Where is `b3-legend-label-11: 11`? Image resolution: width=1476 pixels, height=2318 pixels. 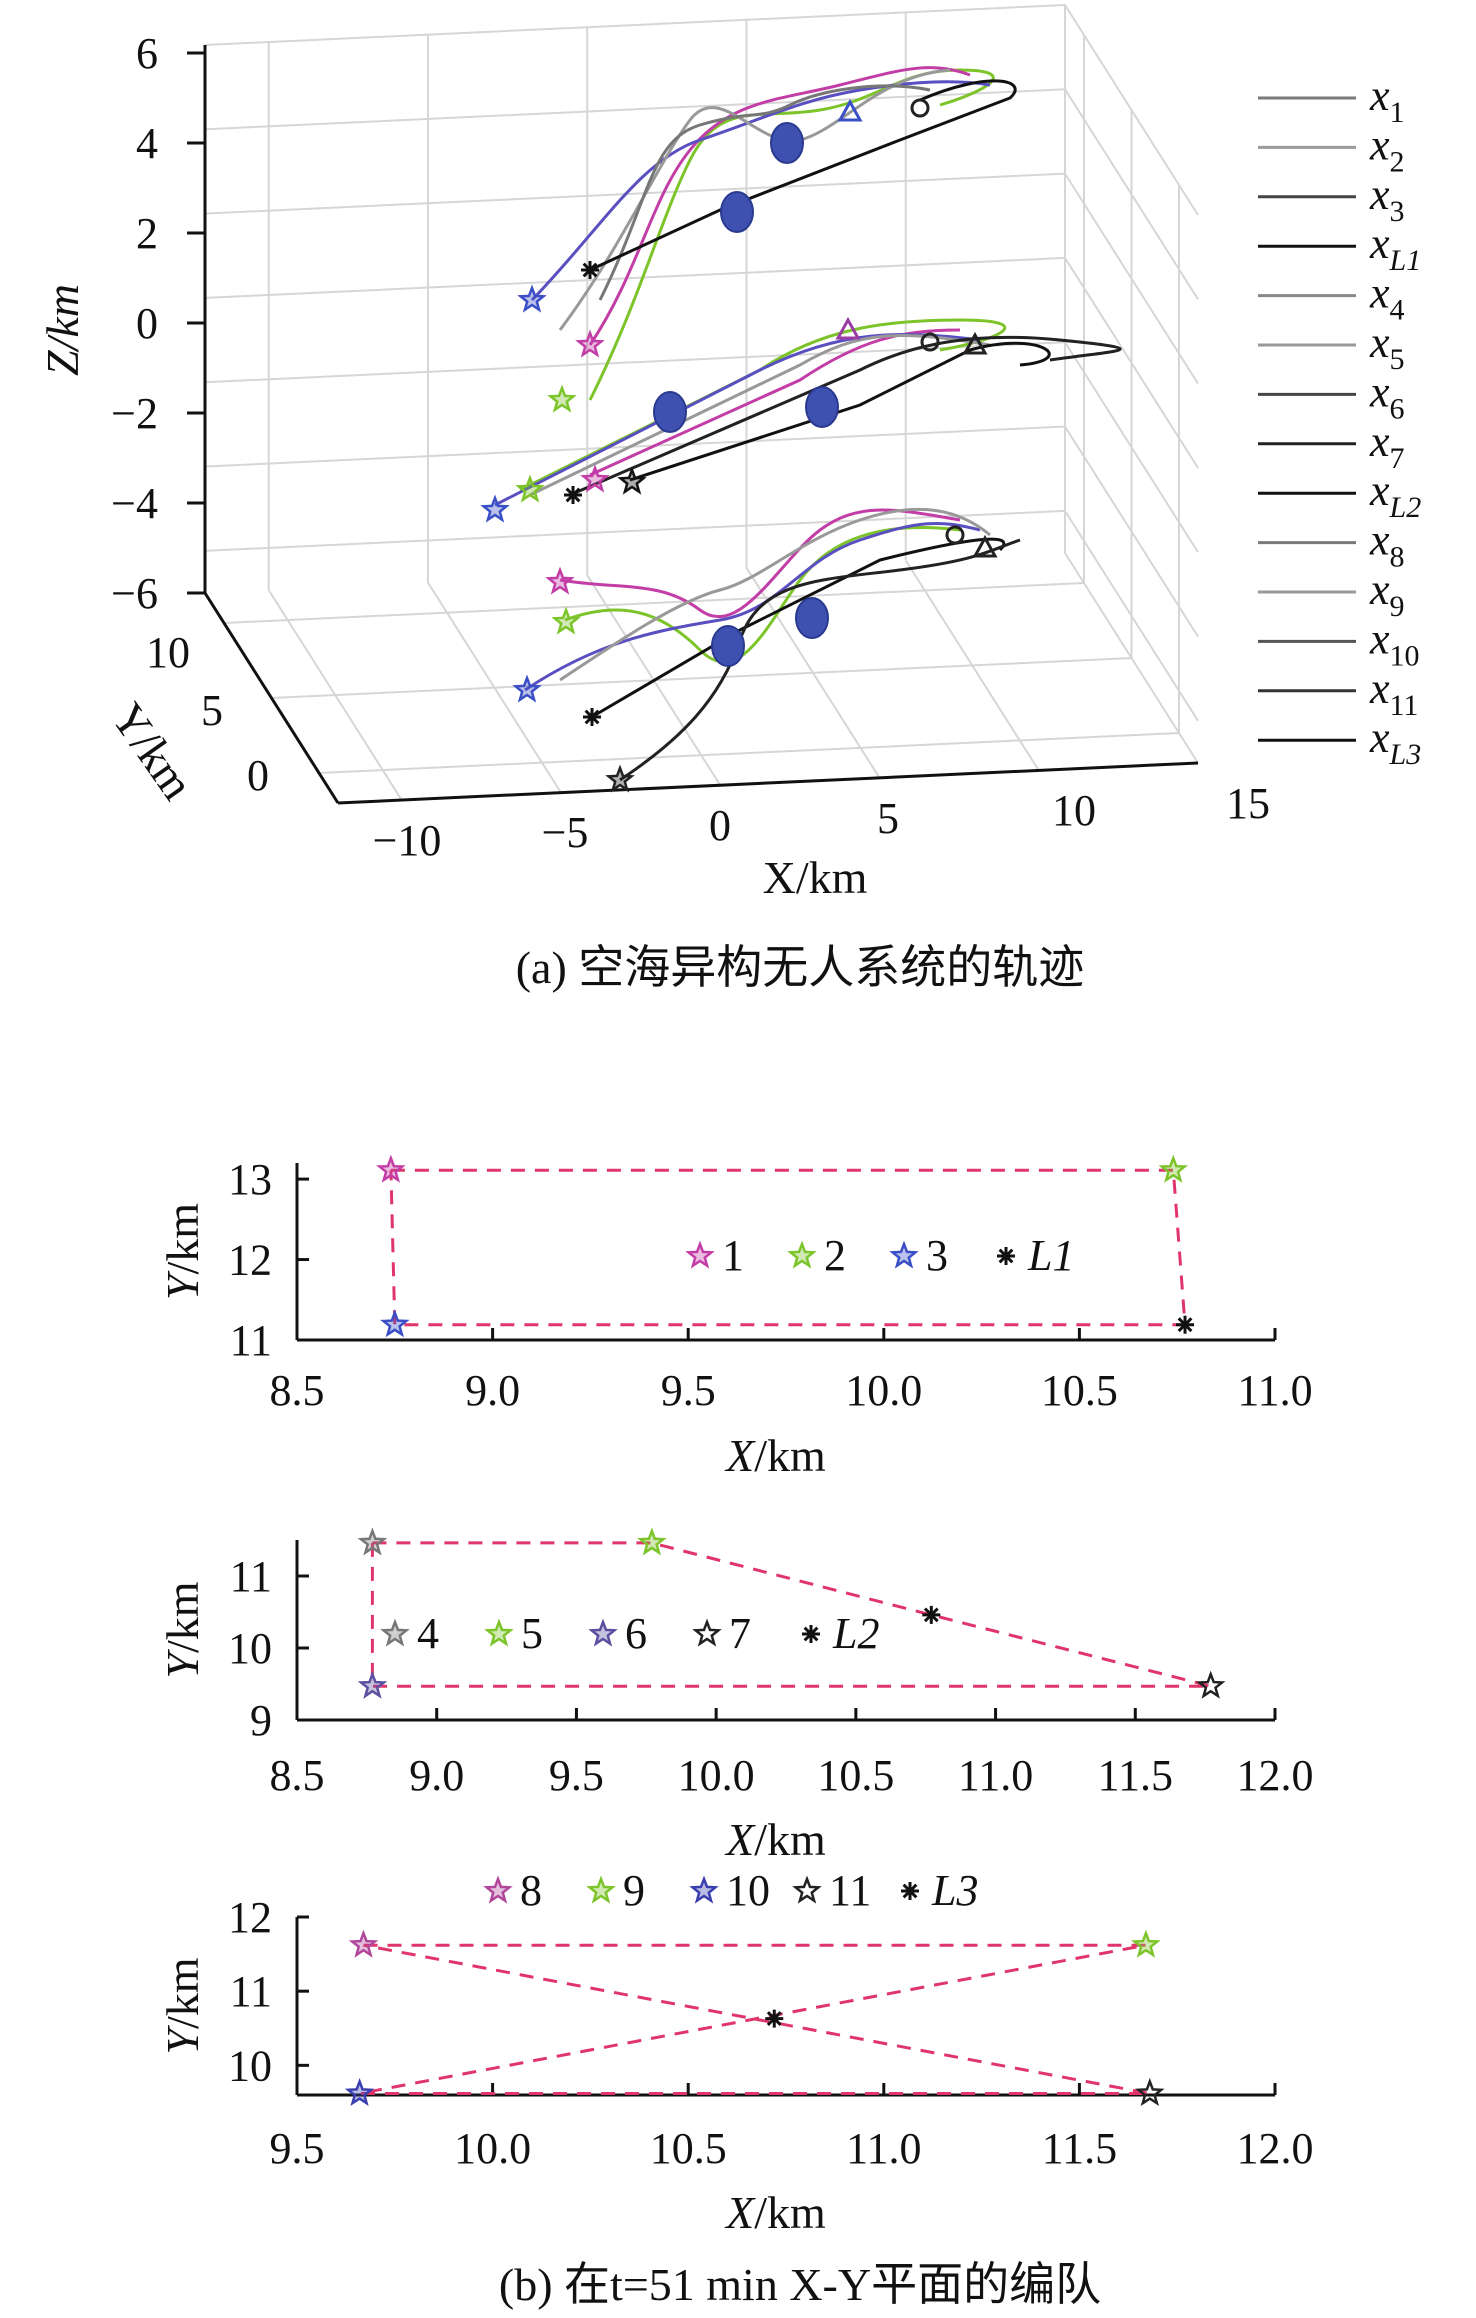 b3-legend-label-11: 11 is located at coordinates (850, 1890).